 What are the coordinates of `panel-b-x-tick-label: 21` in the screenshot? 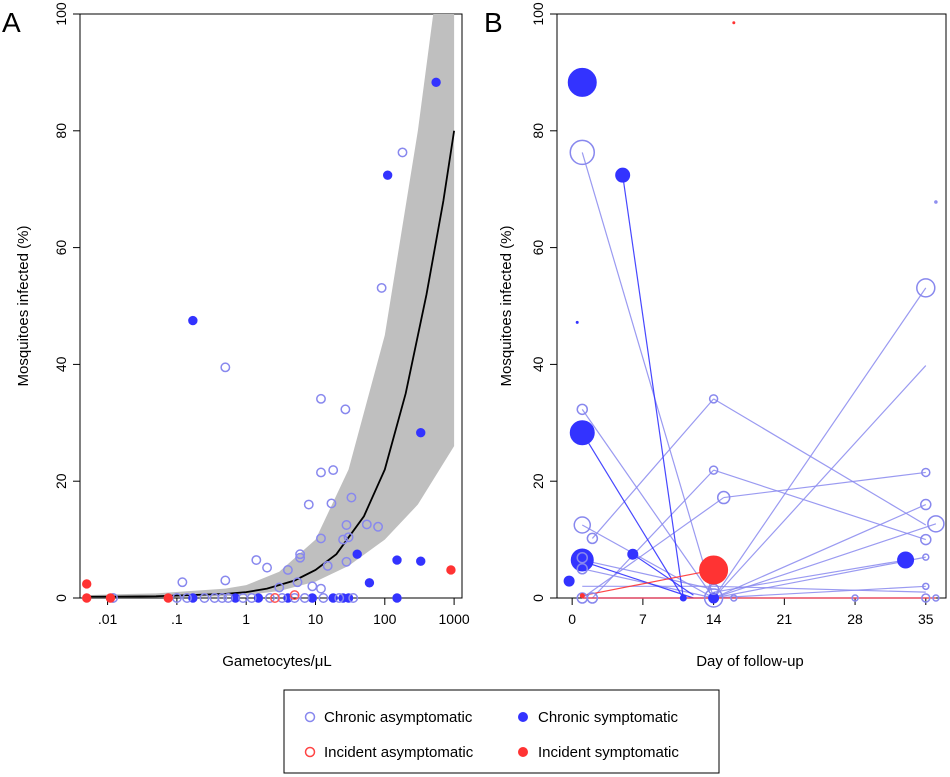 It's located at (785, 619).